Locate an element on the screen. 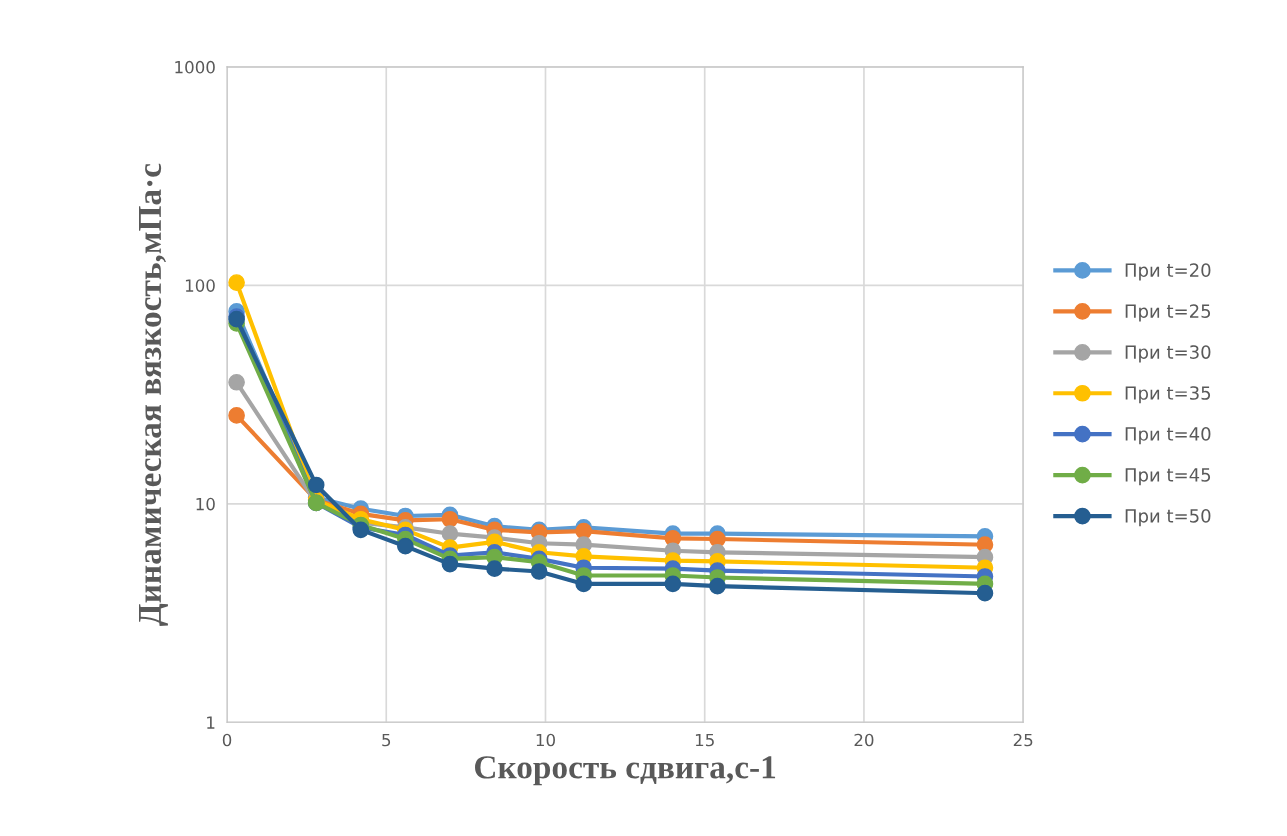 The width and height of the screenshot is (1287, 836). x-axis-title: Скорость сдвига,с-1 is located at coordinates (625, 771).